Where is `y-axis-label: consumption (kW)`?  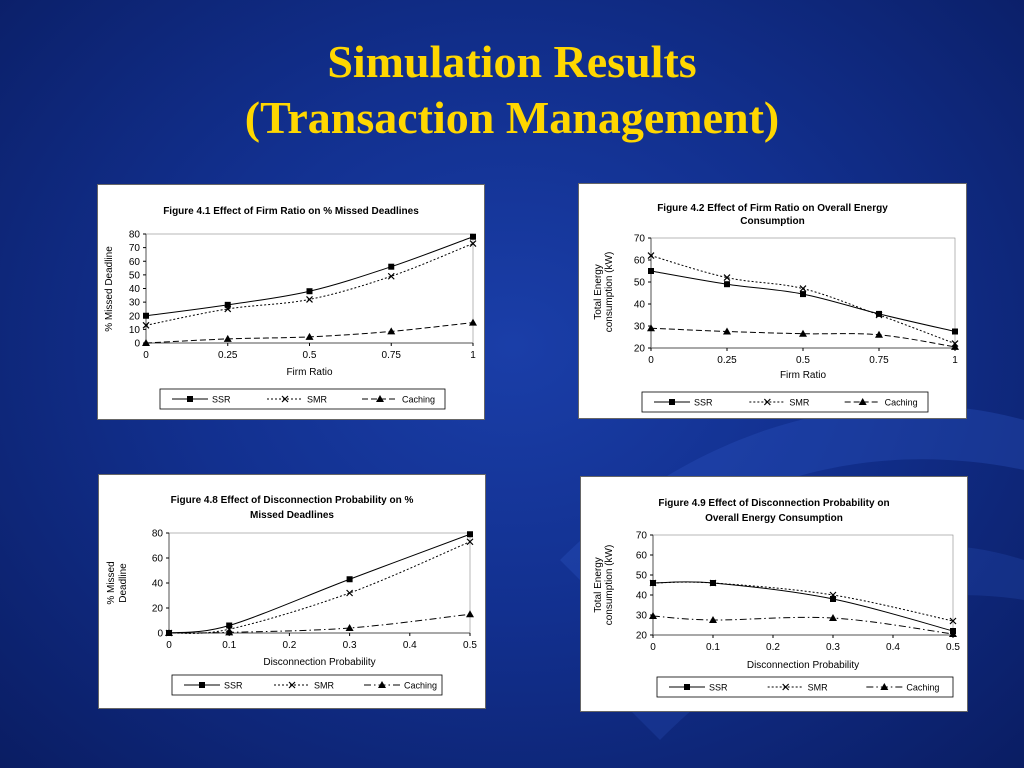 y-axis-label: consumption (kW) is located at coordinates (609, 585).